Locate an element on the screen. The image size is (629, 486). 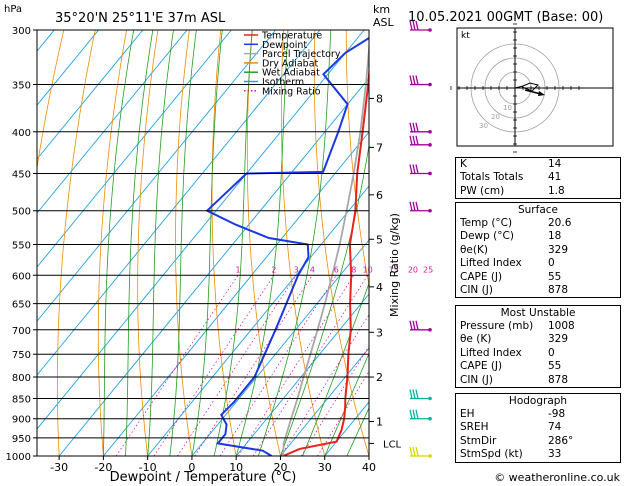
mu-row: Lifted Index 0 is located at coordinates (507, 352).